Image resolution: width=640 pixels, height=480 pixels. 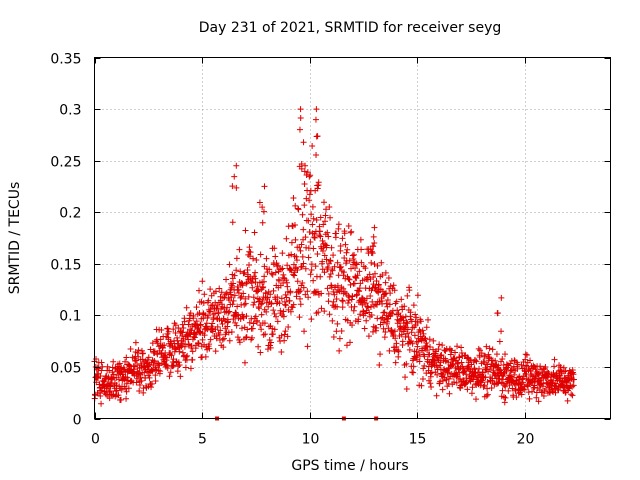 What do you see at coordinates (65, 60) in the screenshot?
I see `y-tick-label: 0.35` at bounding box center [65, 60].